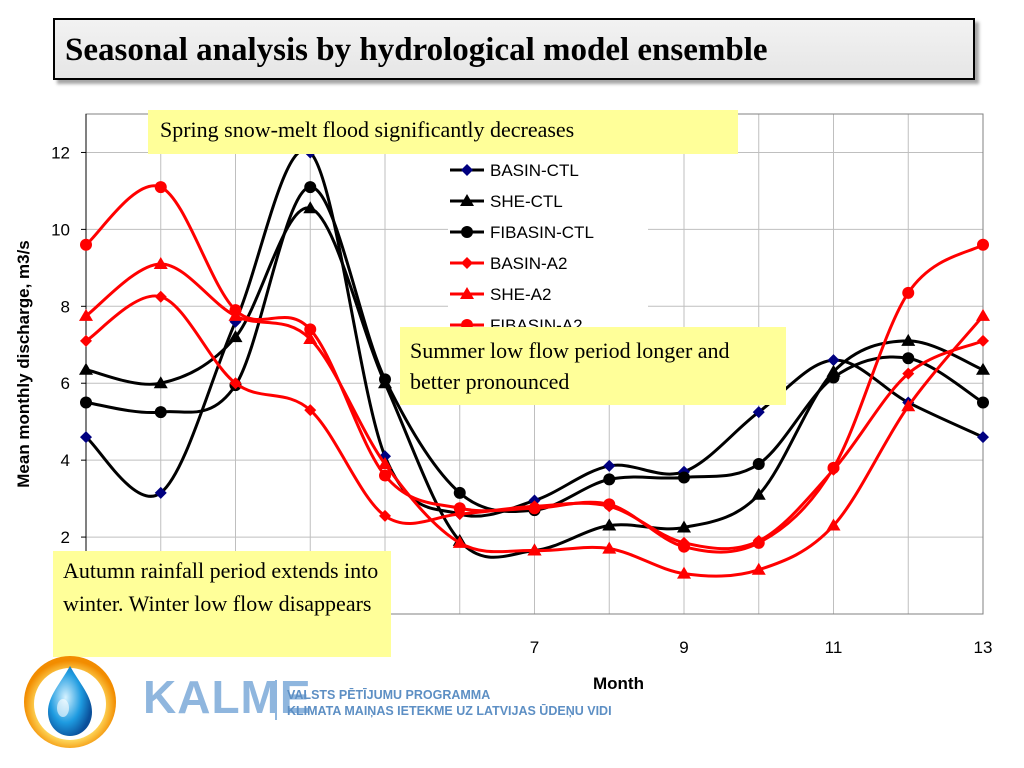 The image size is (1024, 768). I want to click on x-tick-label: 7, so click(534, 647).